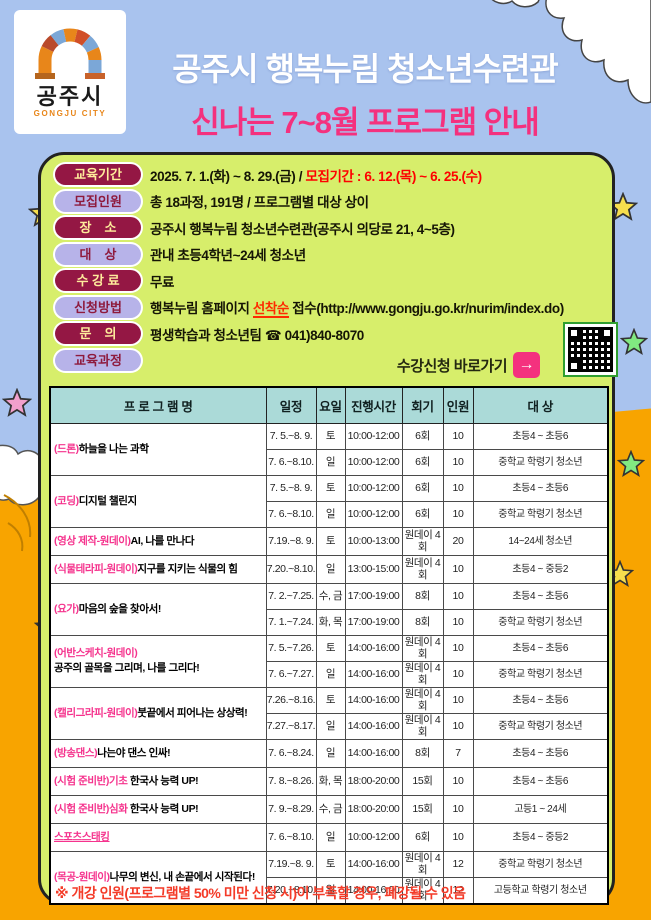 The image size is (651, 920). Describe the element at coordinates (17, 523) in the screenshot. I see `swirl-lines` at that location.